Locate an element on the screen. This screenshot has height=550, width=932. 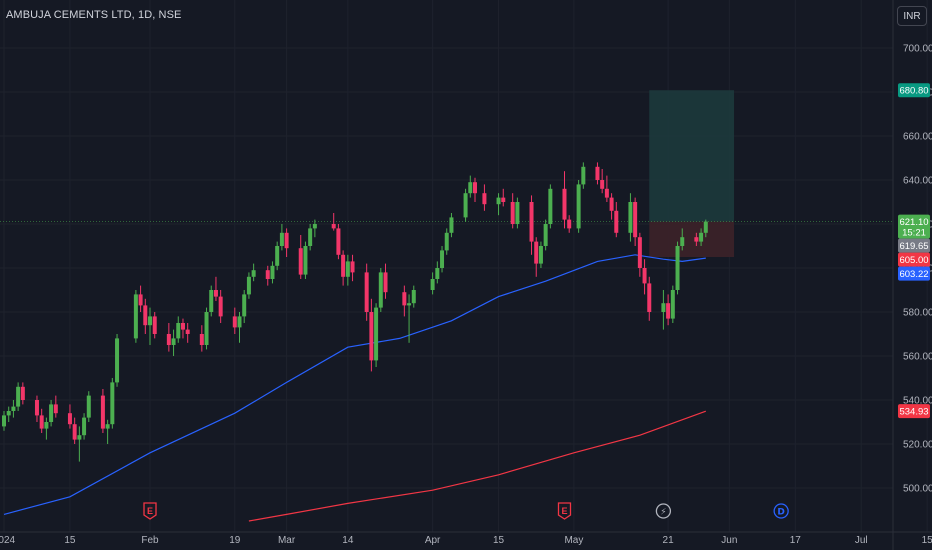
price-tag: 603.22 is located at coordinates (914, 273).